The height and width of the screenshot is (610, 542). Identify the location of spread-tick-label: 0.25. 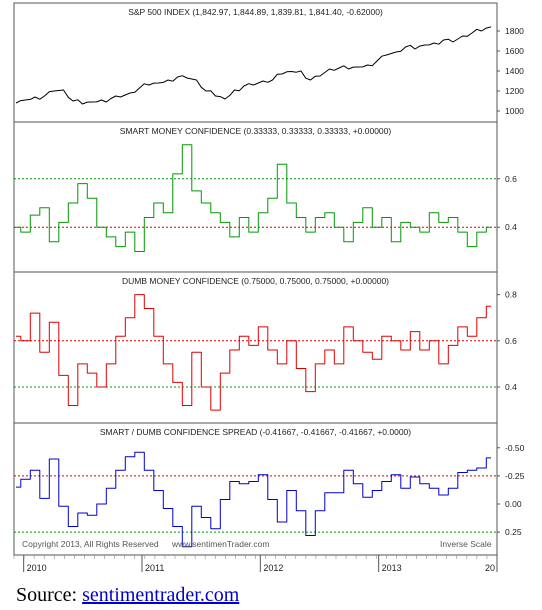
(513, 532).